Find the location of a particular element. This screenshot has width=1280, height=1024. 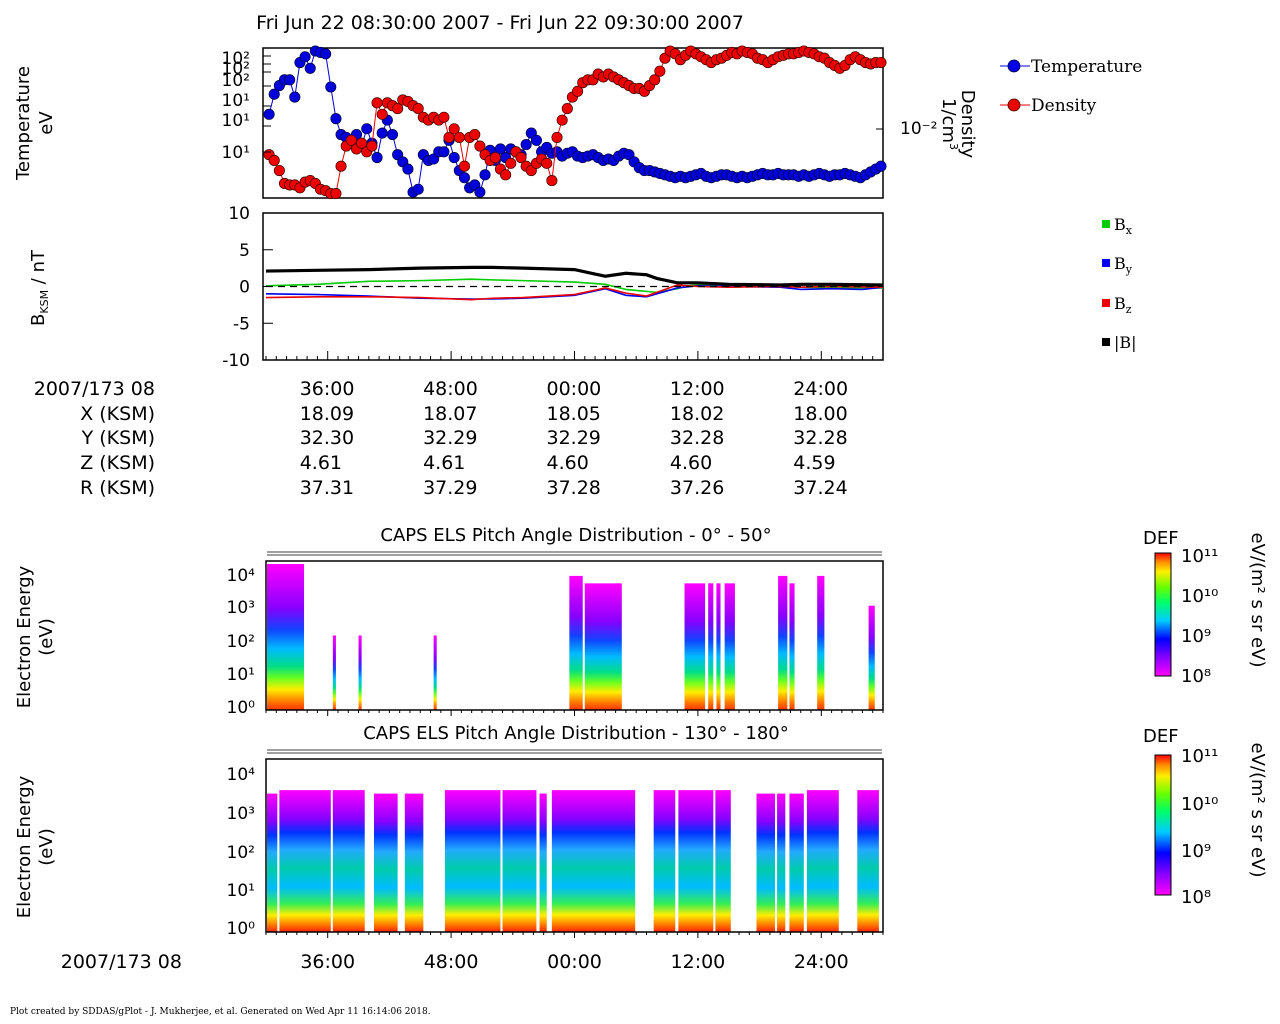

y-tick-label: 10² is located at coordinates (241, 853).